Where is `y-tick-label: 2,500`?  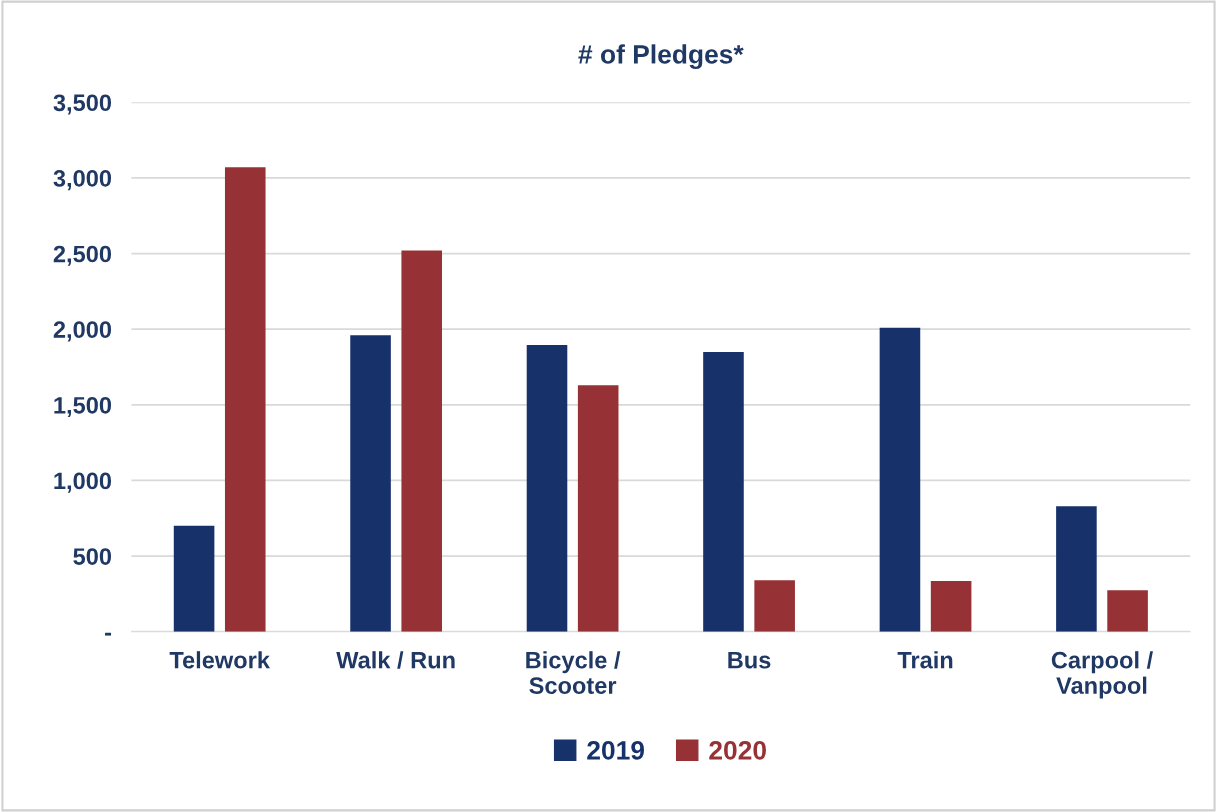 y-tick-label: 2,500 is located at coordinates (82, 255).